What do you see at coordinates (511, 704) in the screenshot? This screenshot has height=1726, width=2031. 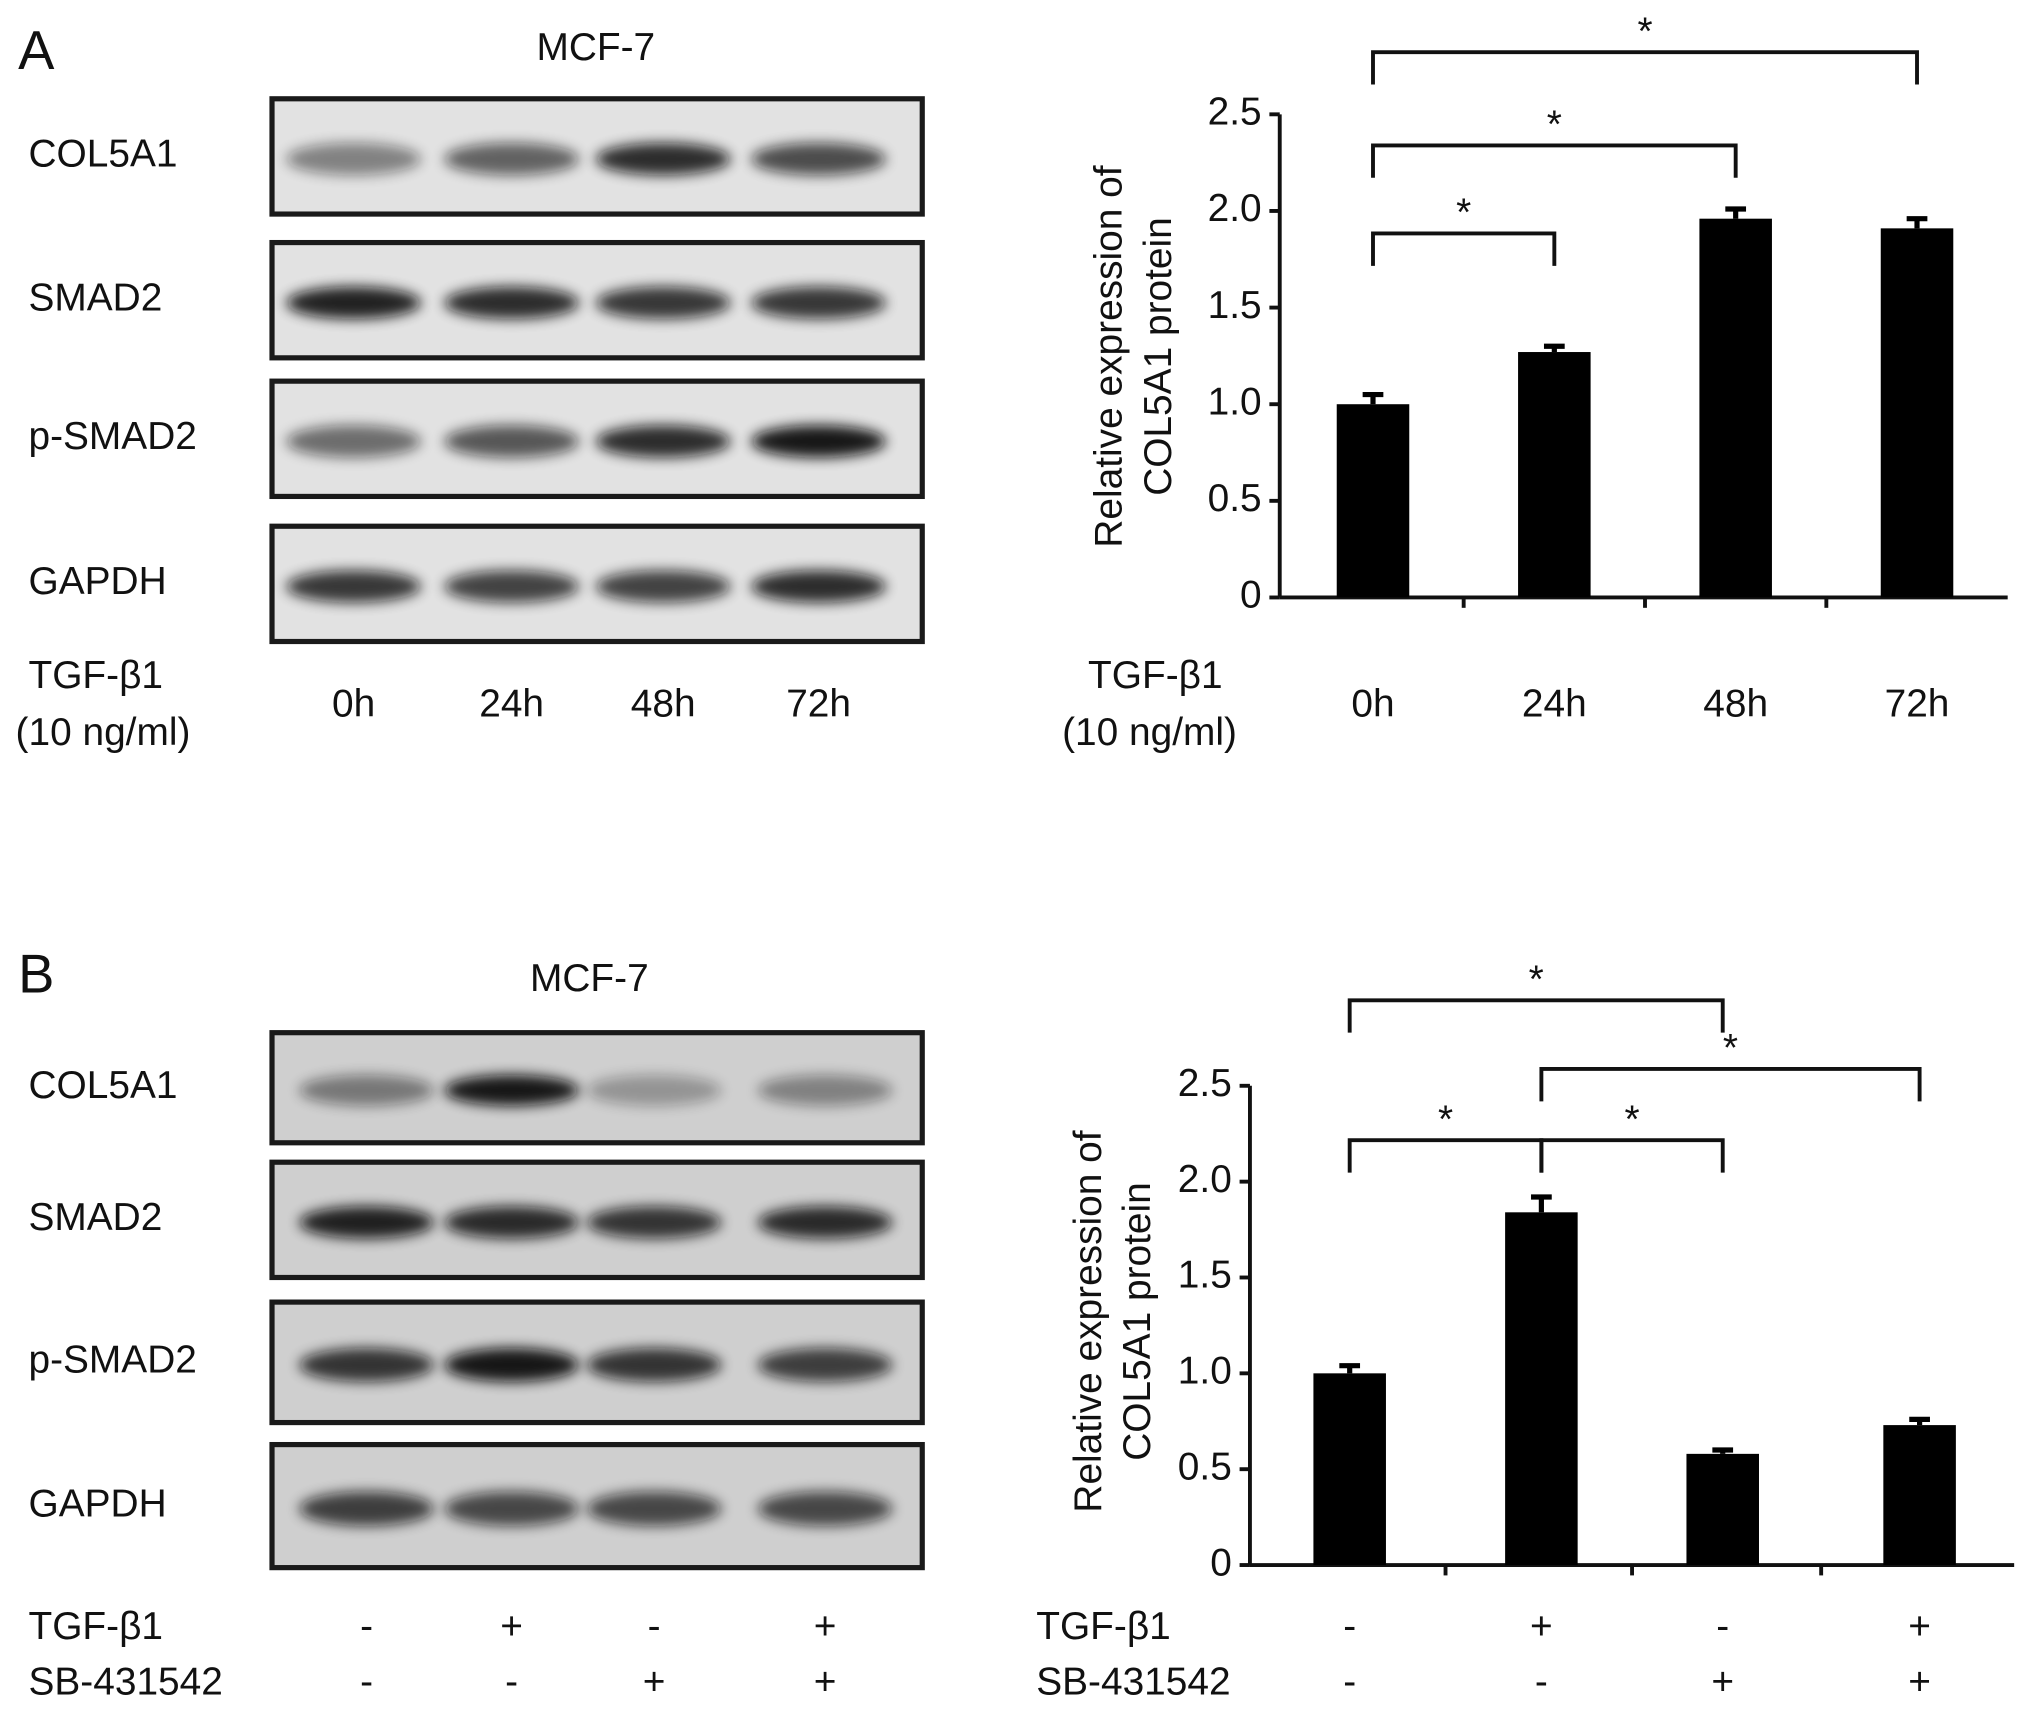 I see `condition-label: 24h` at bounding box center [511, 704].